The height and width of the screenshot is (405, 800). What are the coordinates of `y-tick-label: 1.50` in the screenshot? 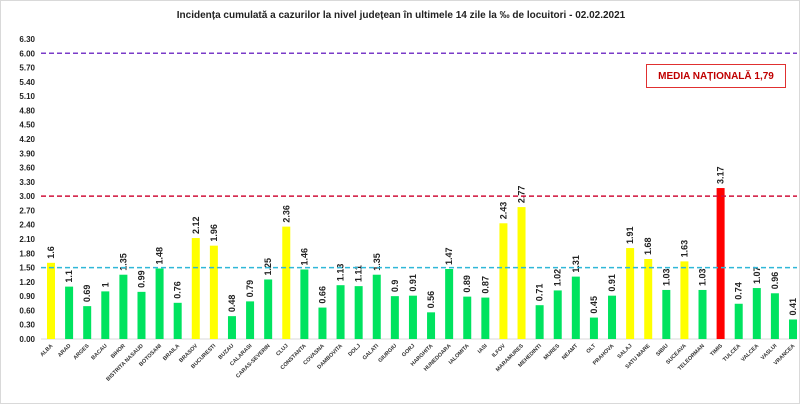 It's located at (27, 268).